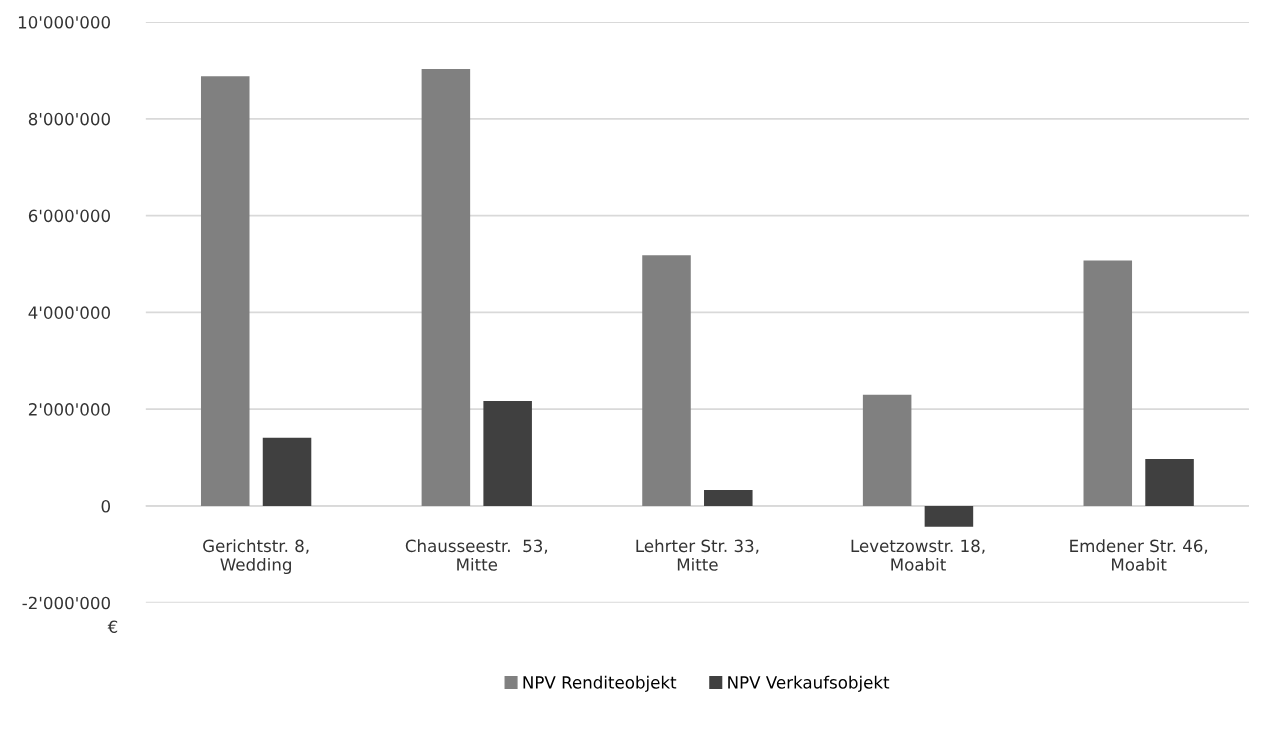 The image size is (1268, 735). Describe the element at coordinates (809, 683) in the screenshot. I see `legend-label: NPV Verkaufsobjekt` at that location.